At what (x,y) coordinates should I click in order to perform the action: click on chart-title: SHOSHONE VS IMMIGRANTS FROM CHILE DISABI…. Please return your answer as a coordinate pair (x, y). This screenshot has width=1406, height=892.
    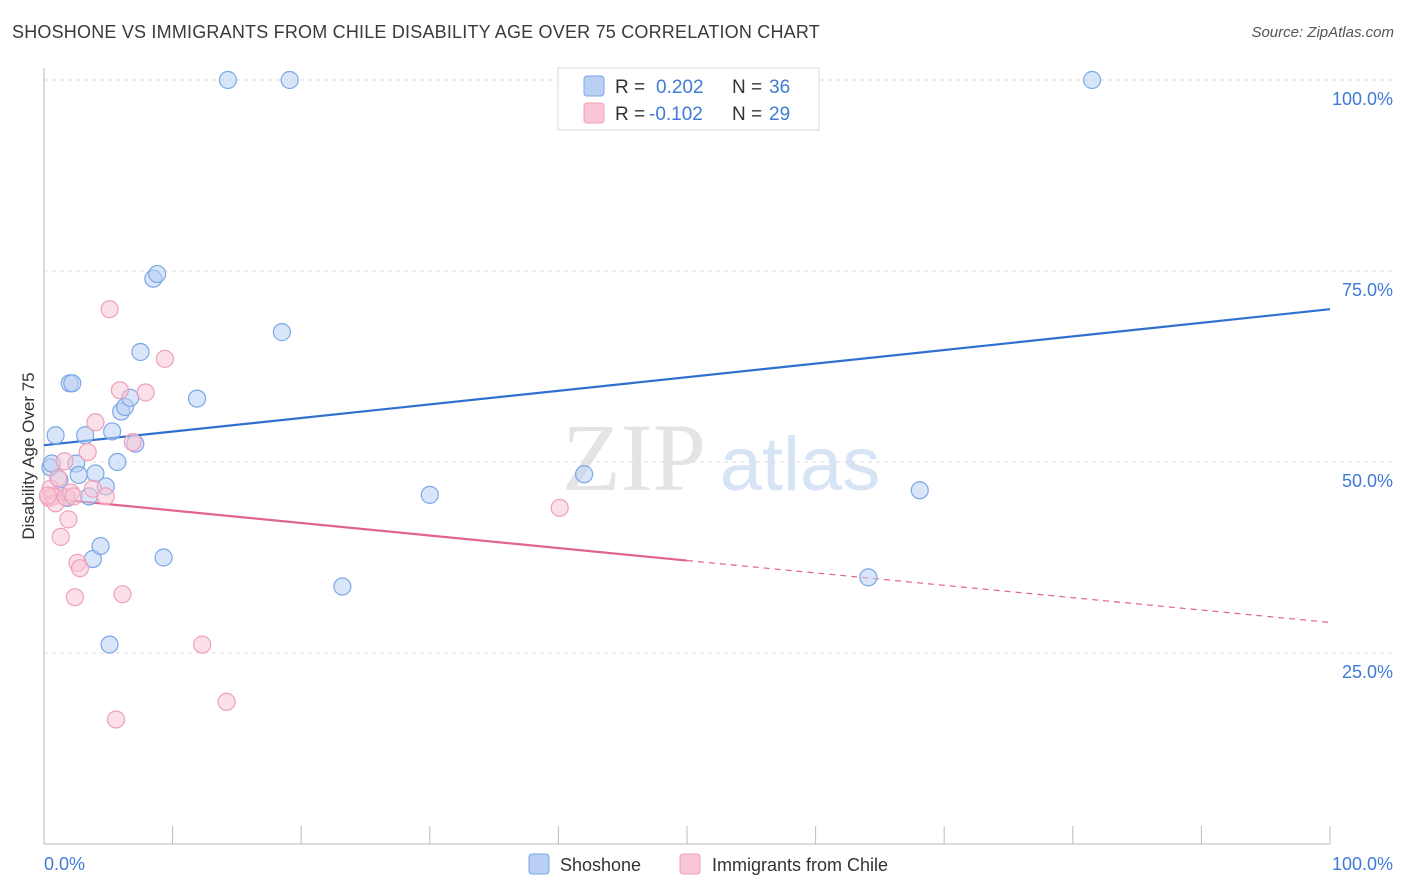
    Looking at the image, I should click on (416, 32).